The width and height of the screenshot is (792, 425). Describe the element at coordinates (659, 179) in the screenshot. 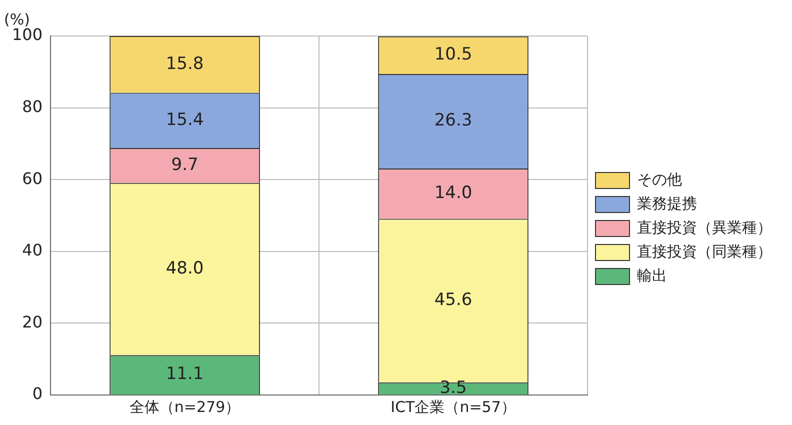

I see `legend-label: その他` at that location.